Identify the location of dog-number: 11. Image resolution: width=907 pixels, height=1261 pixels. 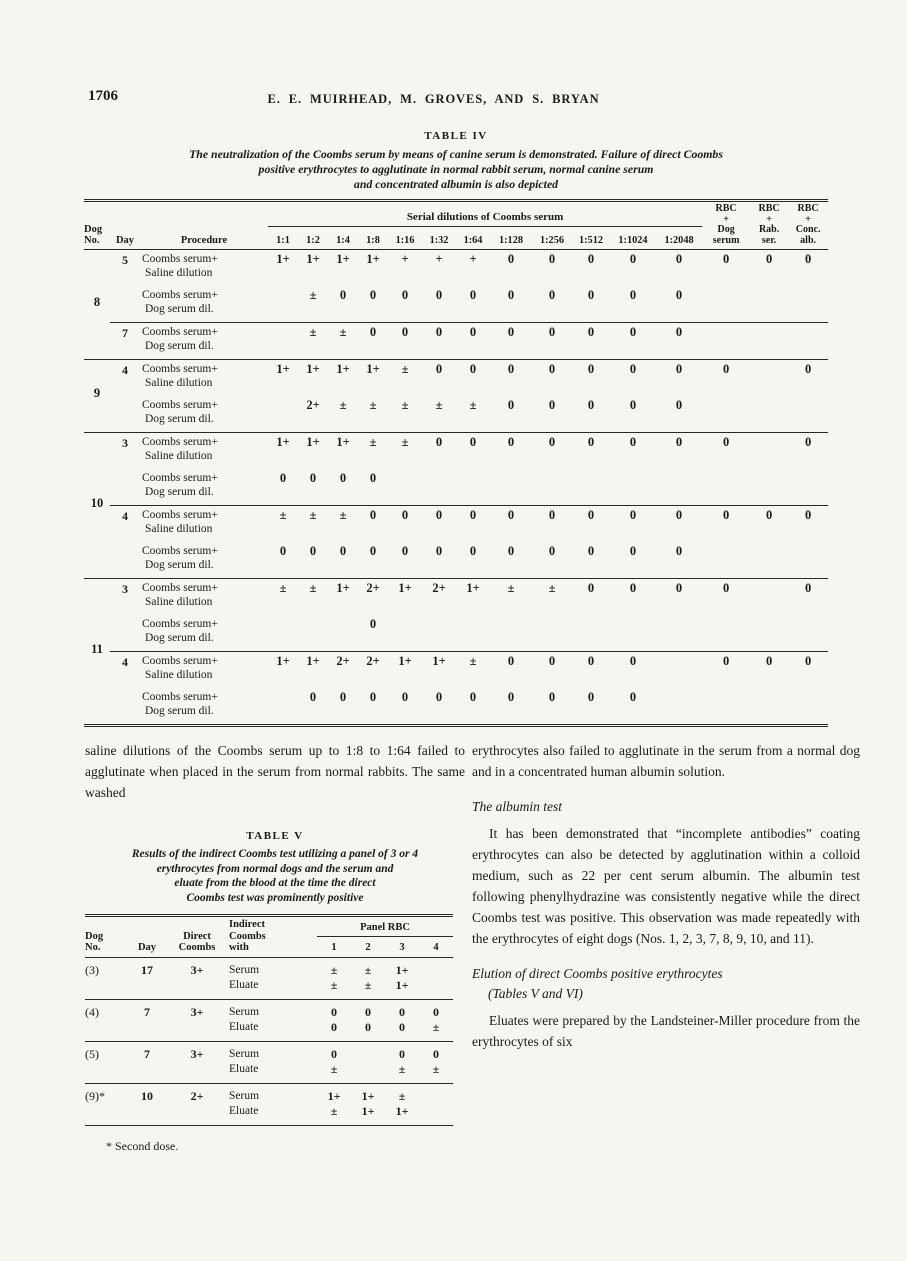
(97, 652).